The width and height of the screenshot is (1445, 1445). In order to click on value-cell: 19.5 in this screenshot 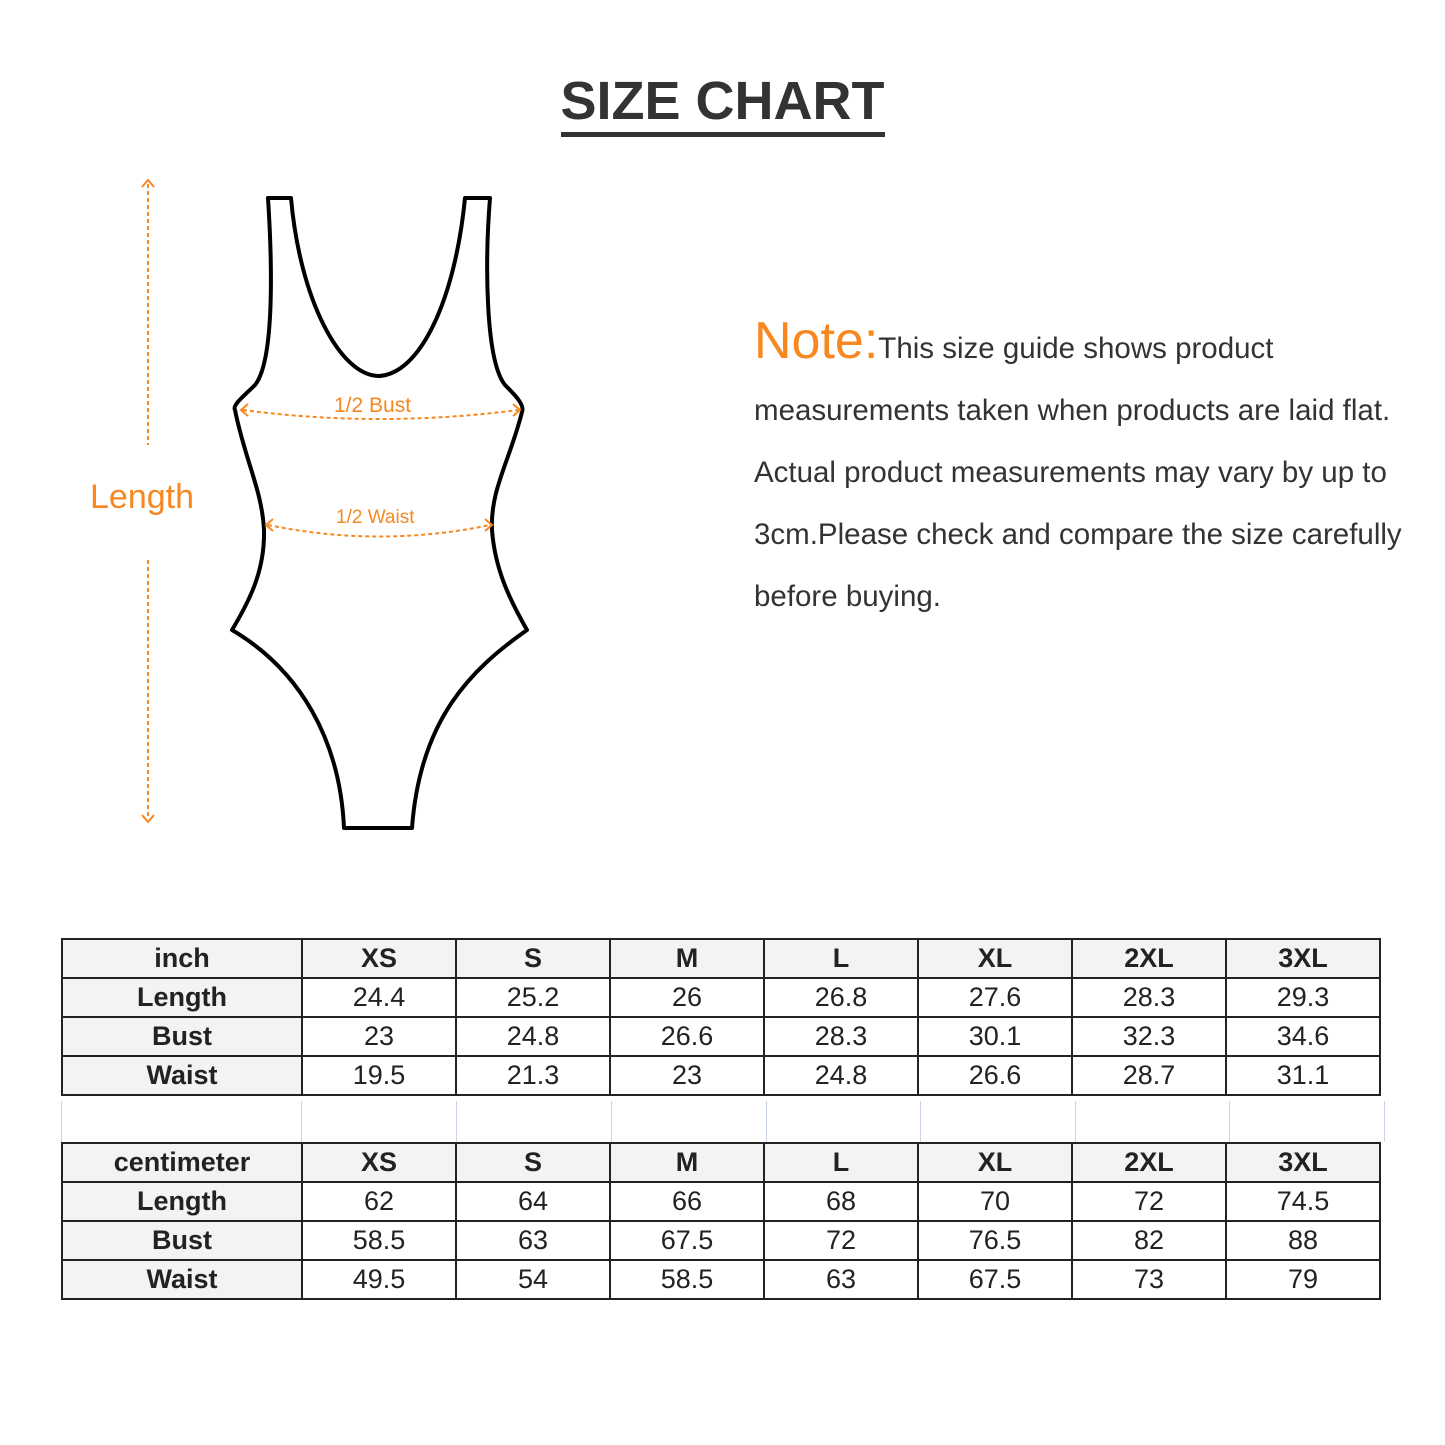, I will do `click(379, 1075)`.